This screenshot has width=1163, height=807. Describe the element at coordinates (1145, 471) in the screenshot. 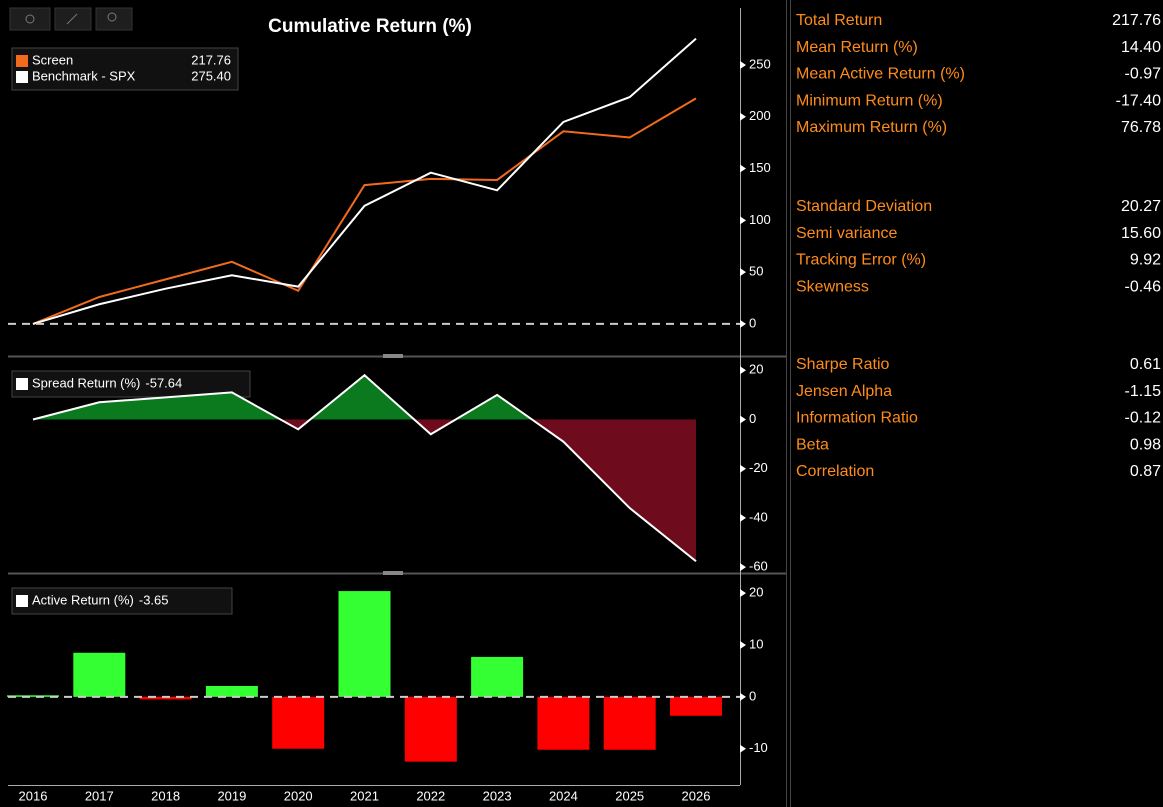

I see `stat-value: 0.87` at that location.